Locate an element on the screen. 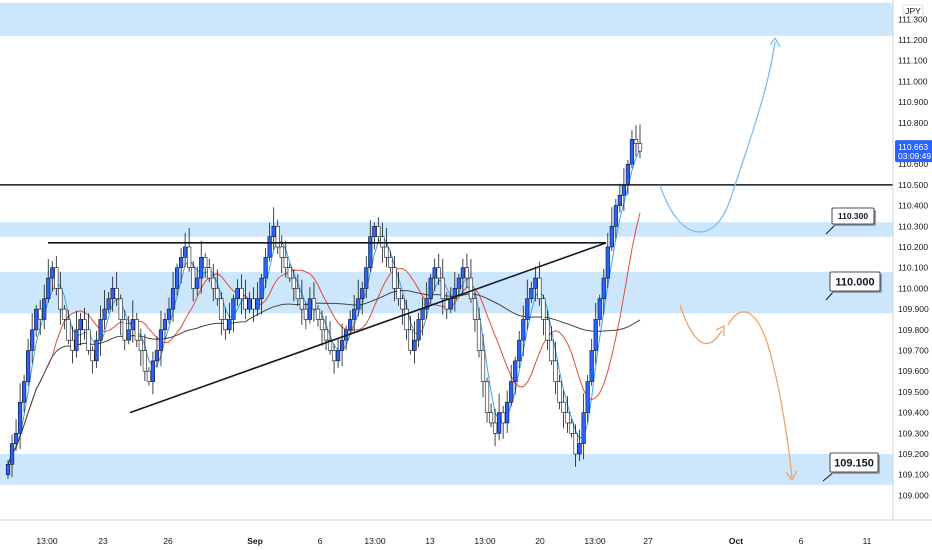  time-tick: 13 is located at coordinates (430, 541).